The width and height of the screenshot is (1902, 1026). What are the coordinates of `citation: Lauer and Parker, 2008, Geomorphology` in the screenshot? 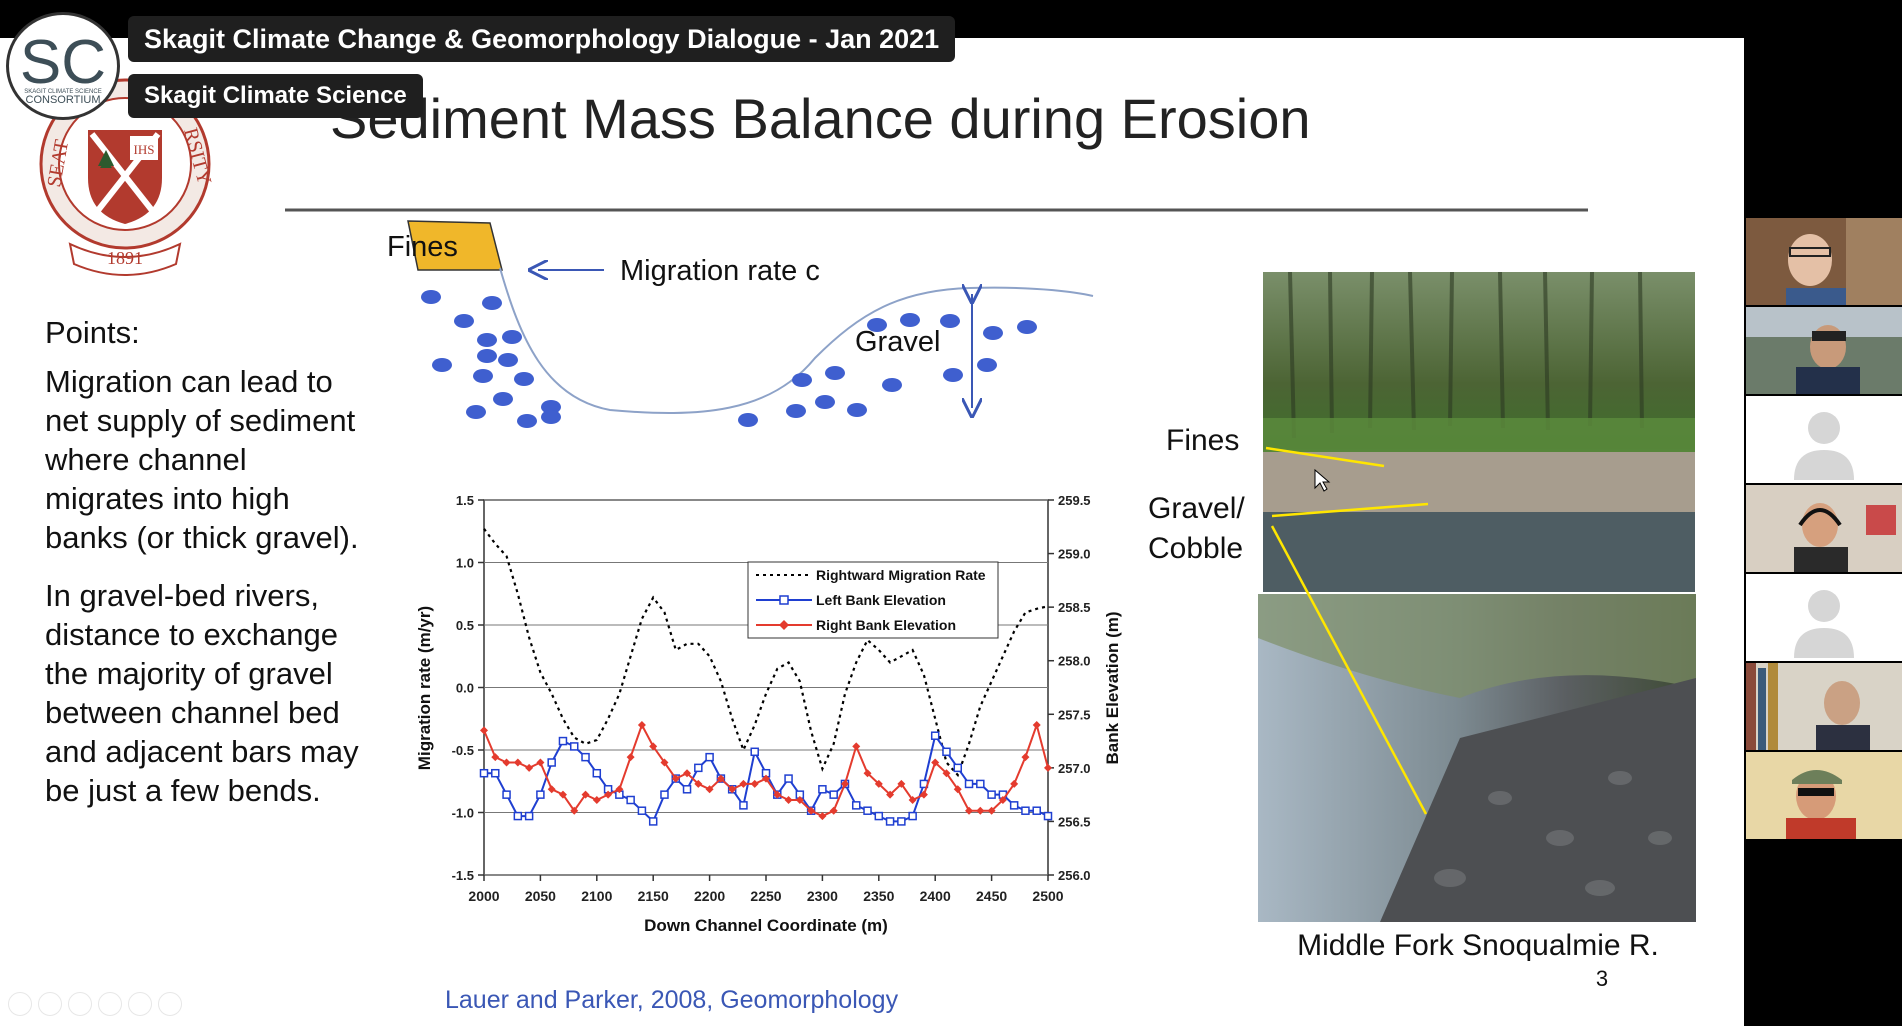 It's located at (672, 1000).